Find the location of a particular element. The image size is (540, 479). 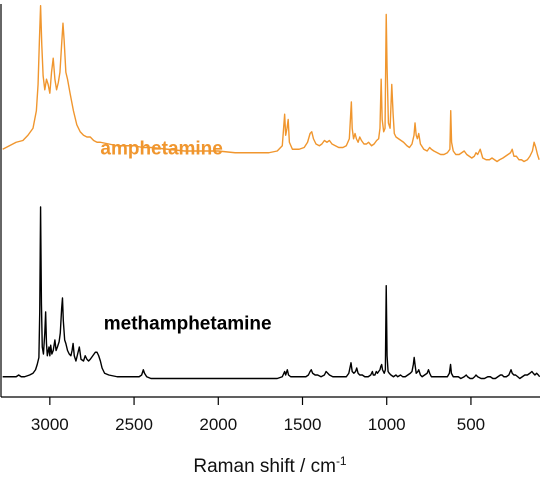

x-tick-label-1000: 1000 is located at coordinates (387, 424).